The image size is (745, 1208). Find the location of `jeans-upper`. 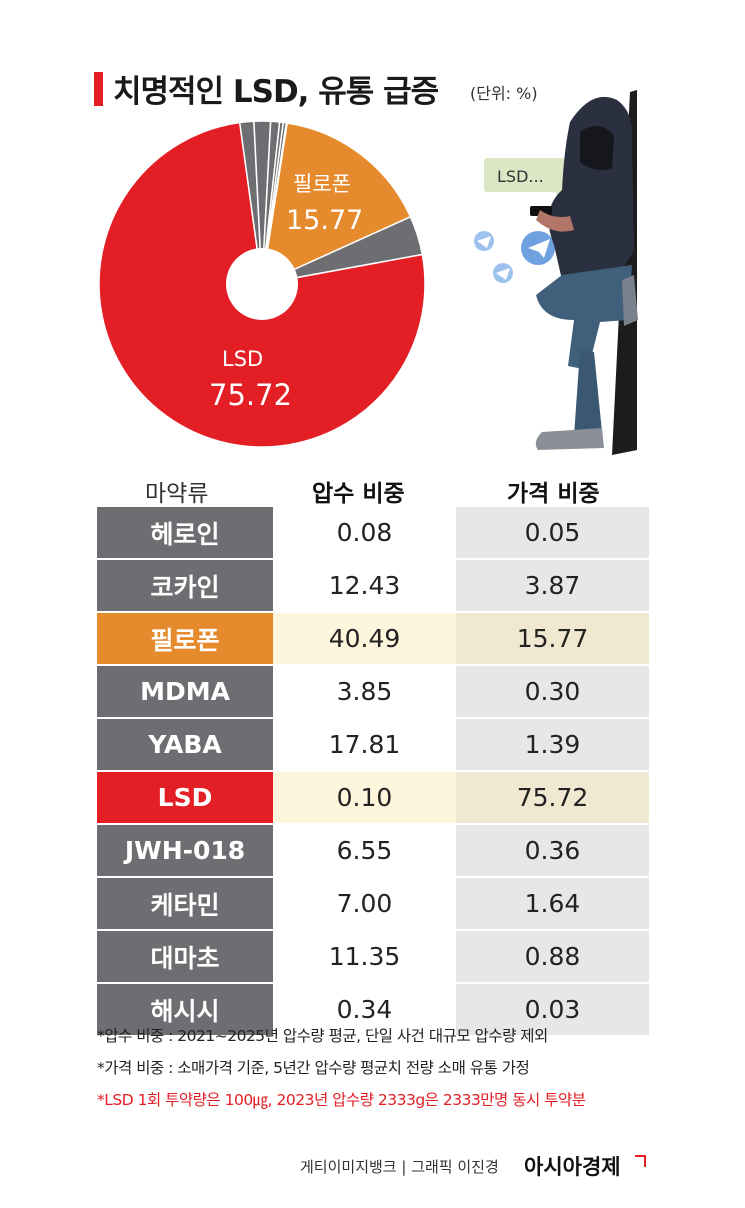

jeans-upper is located at coordinates (584, 317).